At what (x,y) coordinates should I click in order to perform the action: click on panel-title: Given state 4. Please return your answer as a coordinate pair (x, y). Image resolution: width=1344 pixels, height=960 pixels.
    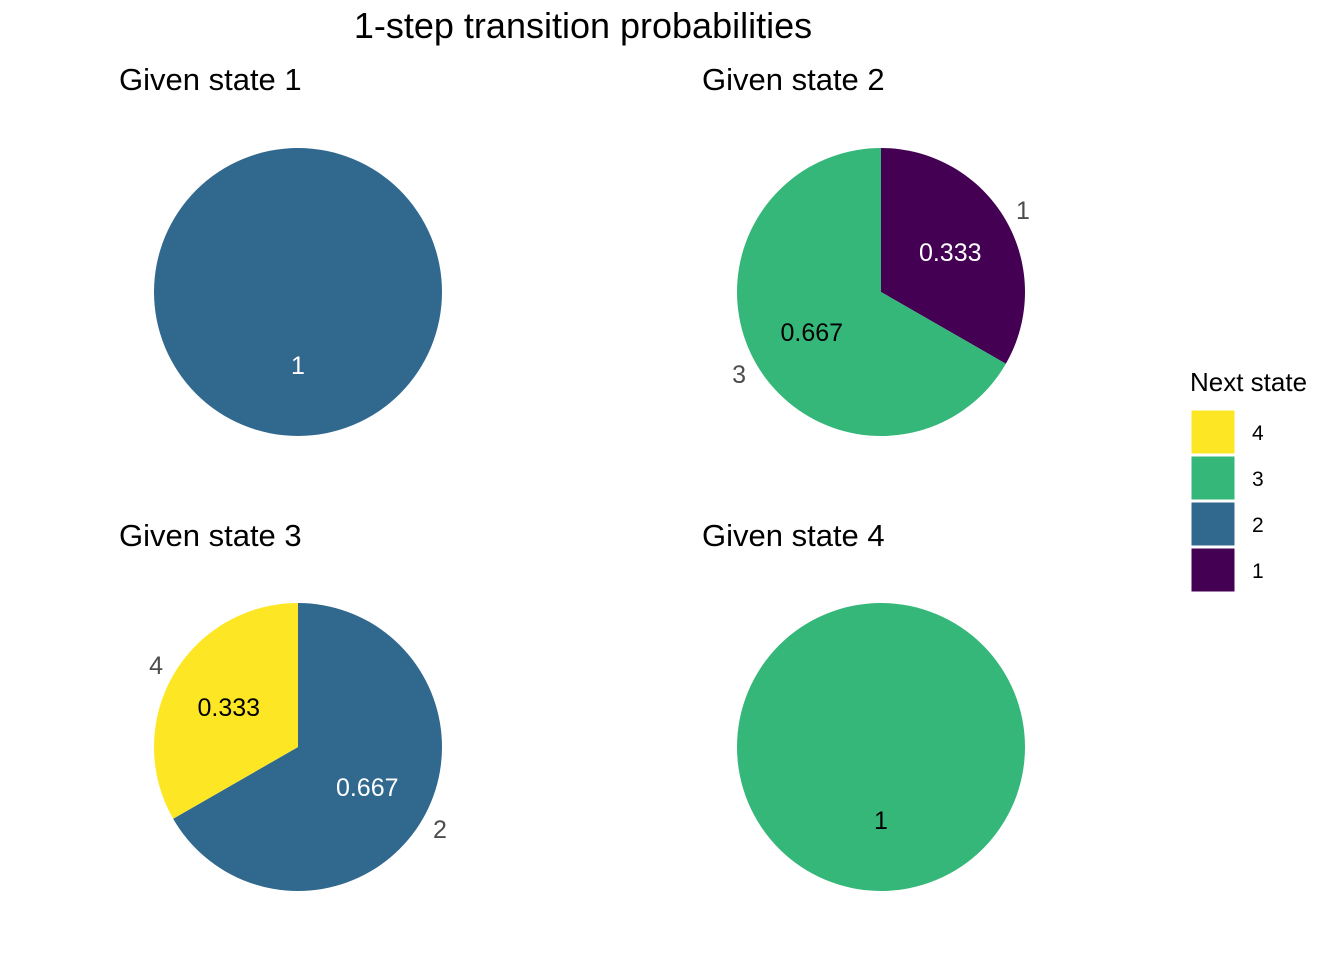
    Looking at the image, I should click on (793, 535).